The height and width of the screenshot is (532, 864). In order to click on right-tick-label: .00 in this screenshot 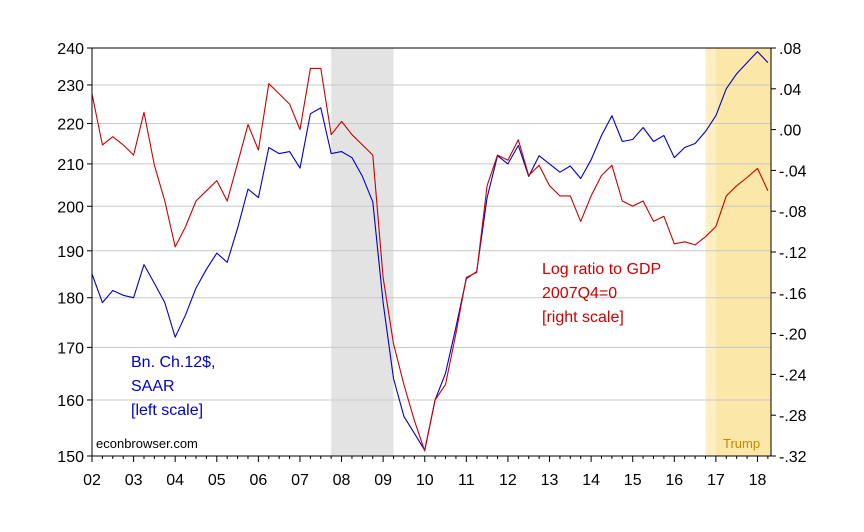, I will do `click(790, 131)`.